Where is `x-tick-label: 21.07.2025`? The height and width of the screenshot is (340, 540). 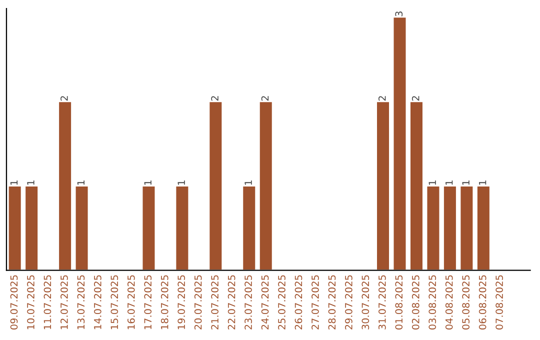 x-tick-label: 21.07.2025 is located at coordinates (214, 302).